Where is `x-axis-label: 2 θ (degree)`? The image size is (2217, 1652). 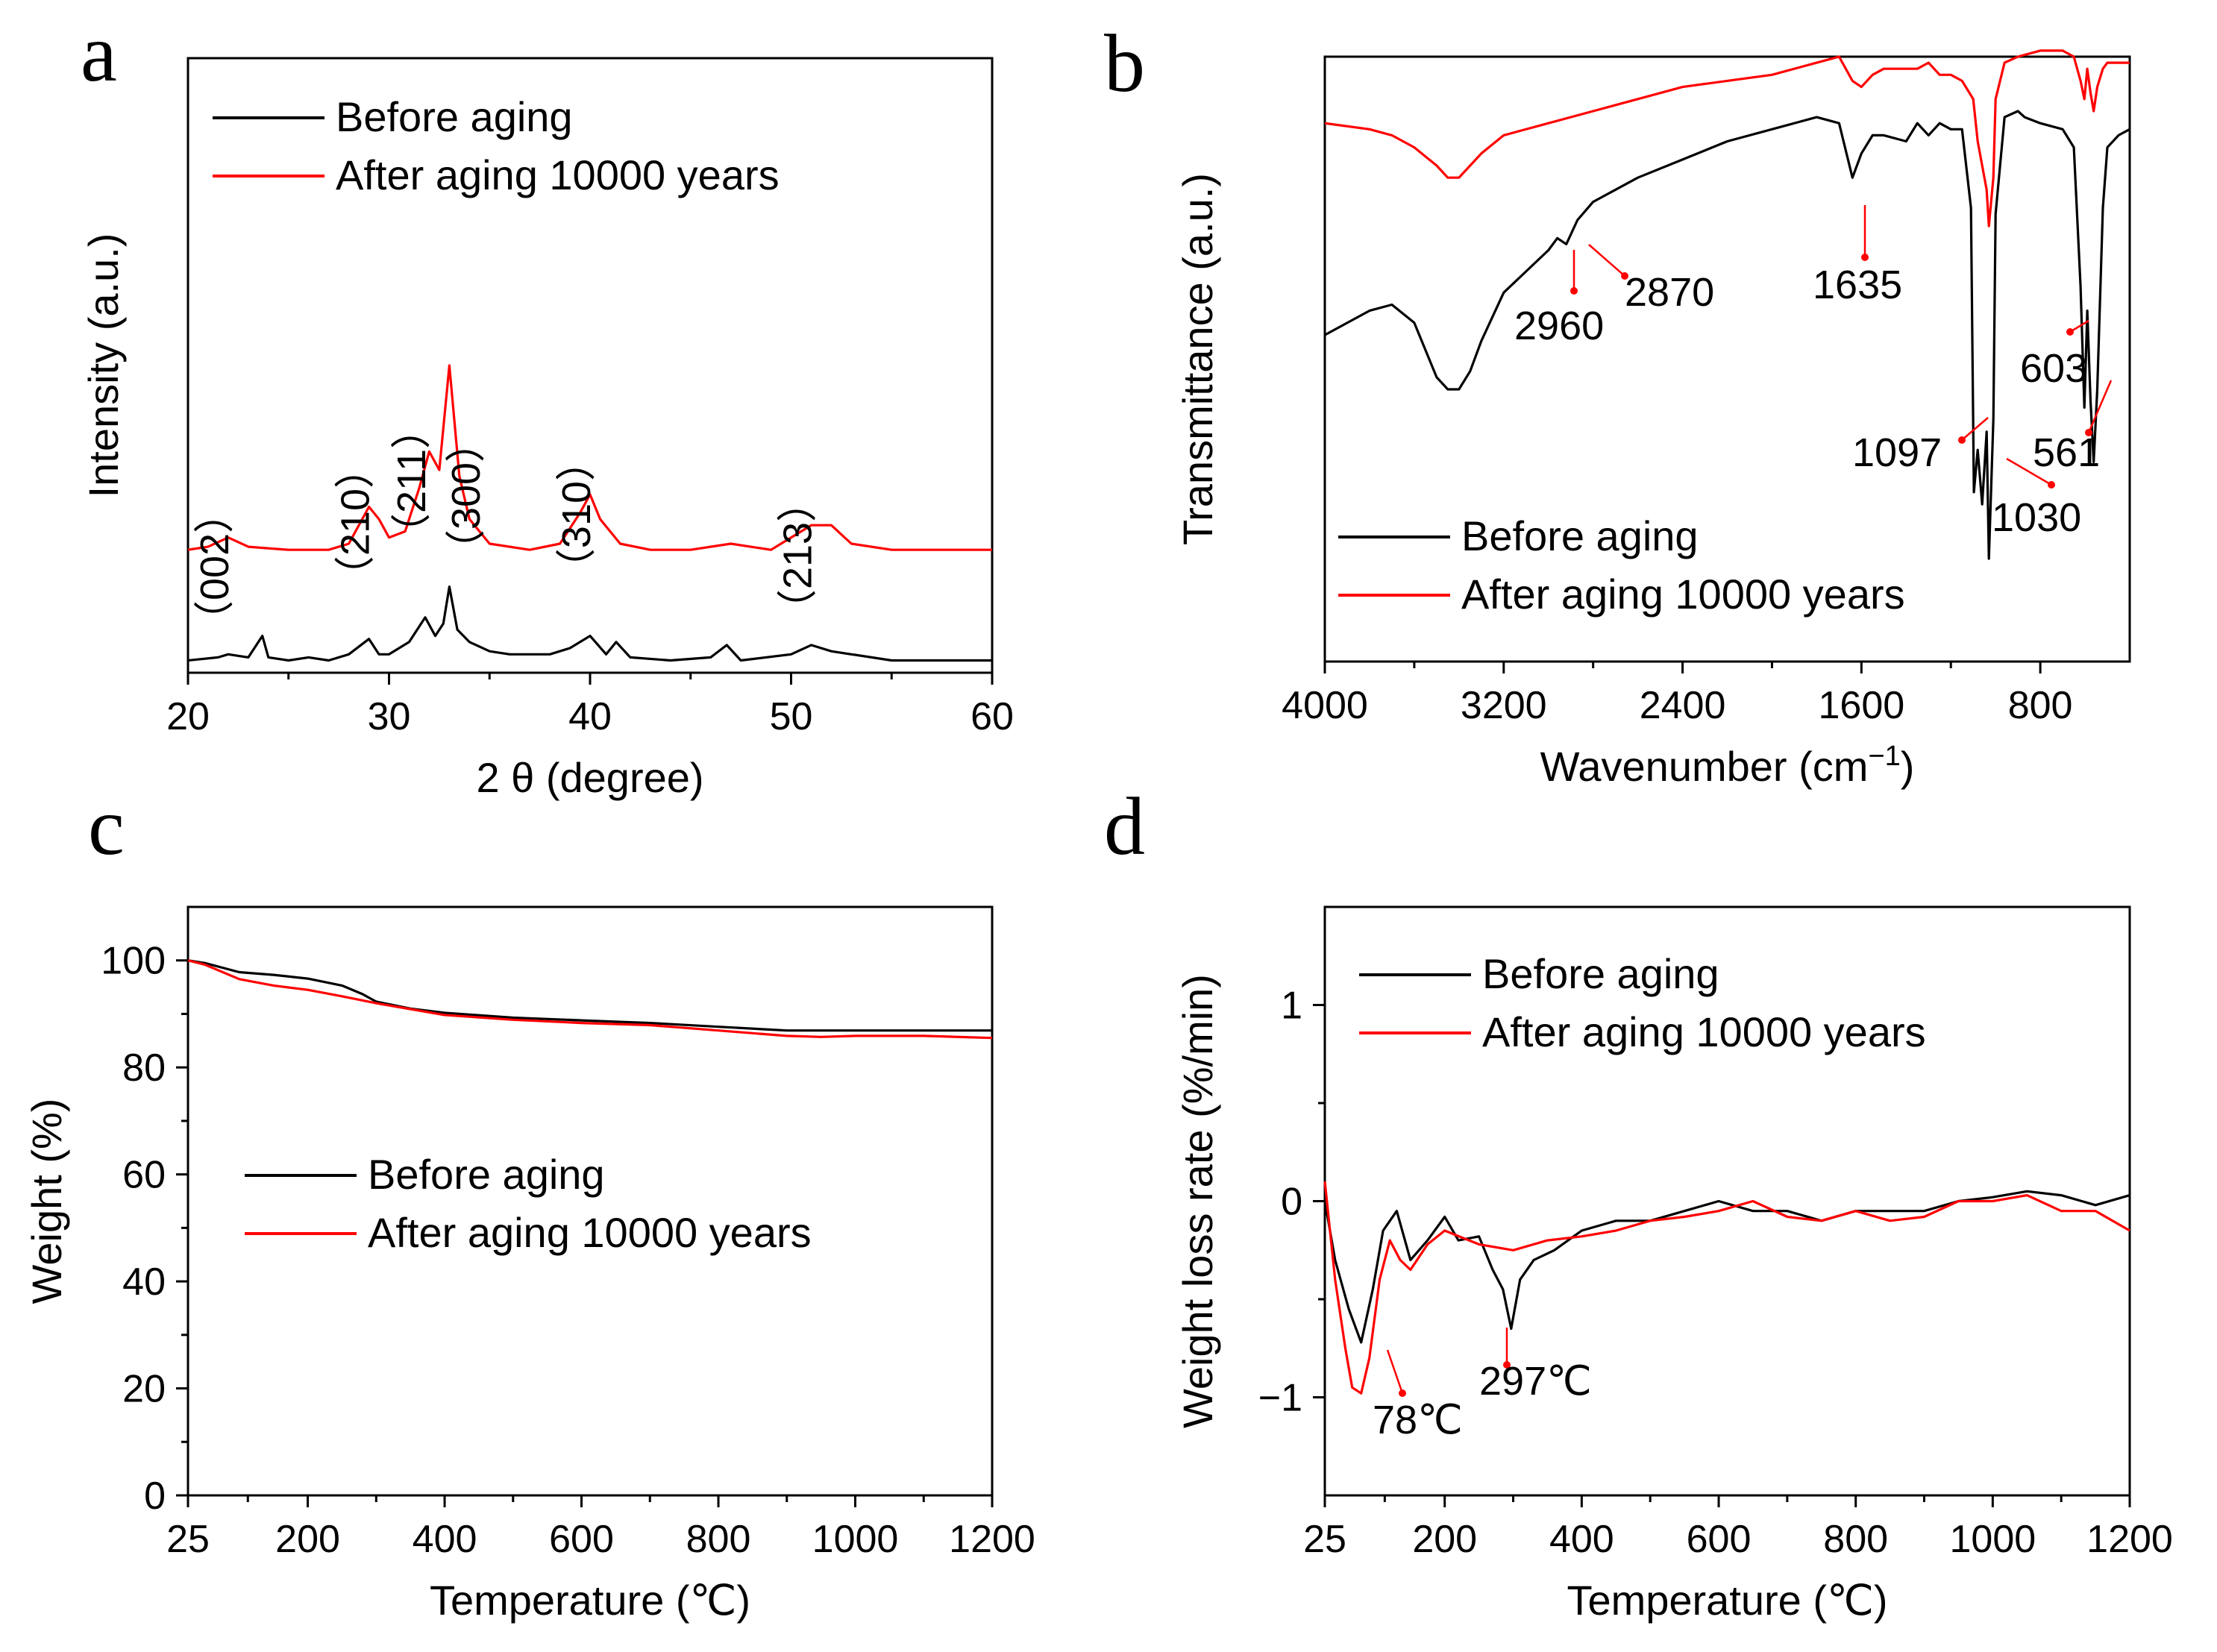
x-axis-label: 2 θ (degree) is located at coordinates (589, 777).